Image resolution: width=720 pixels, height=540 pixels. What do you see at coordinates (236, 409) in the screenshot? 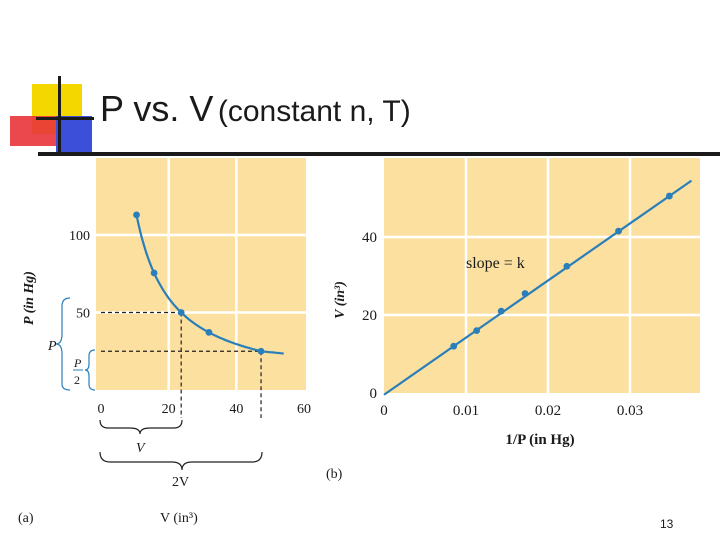
I see `chart-a-xtick-label: 40` at bounding box center [236, 409].